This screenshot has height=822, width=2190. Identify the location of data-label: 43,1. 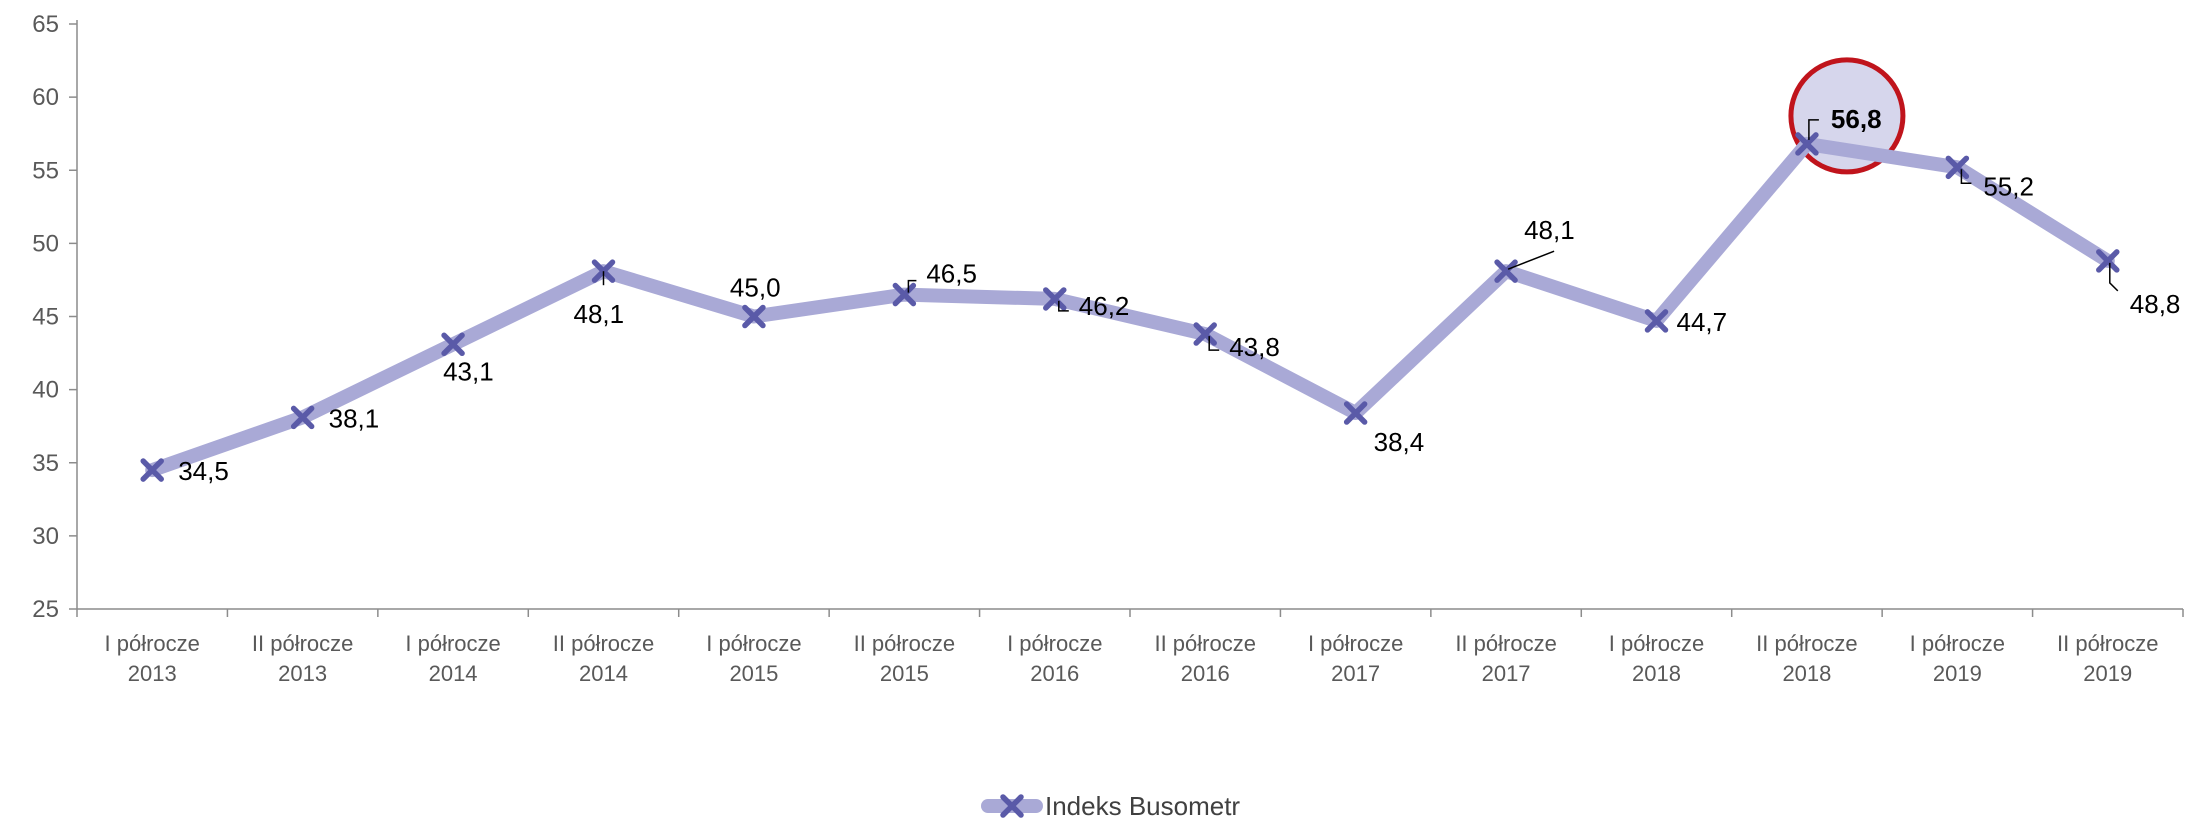
(468, 371).